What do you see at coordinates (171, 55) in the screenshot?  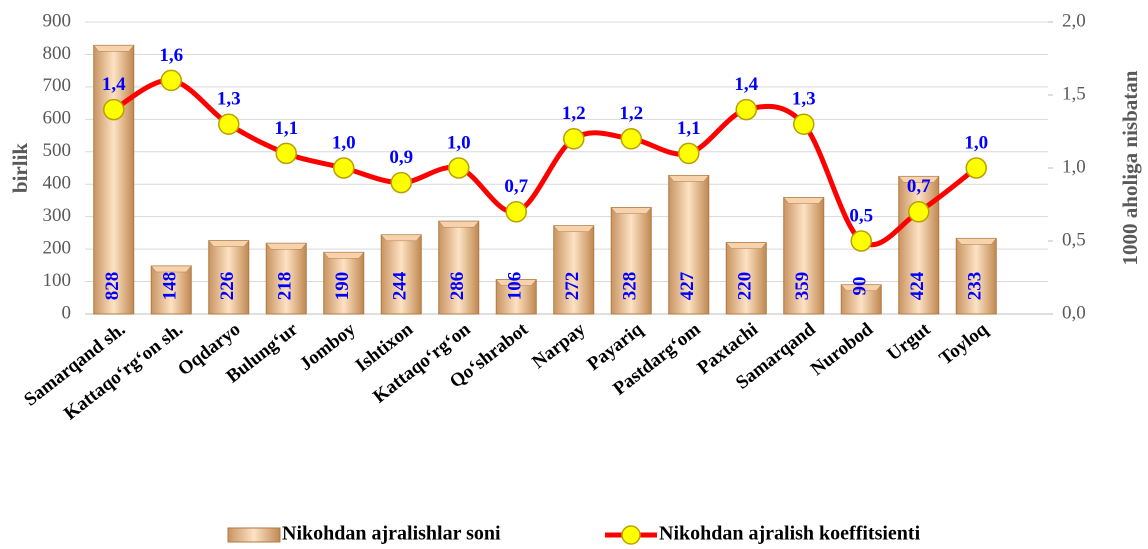 I see `line-value-label: 1,6` at bounding box center [171, 55].